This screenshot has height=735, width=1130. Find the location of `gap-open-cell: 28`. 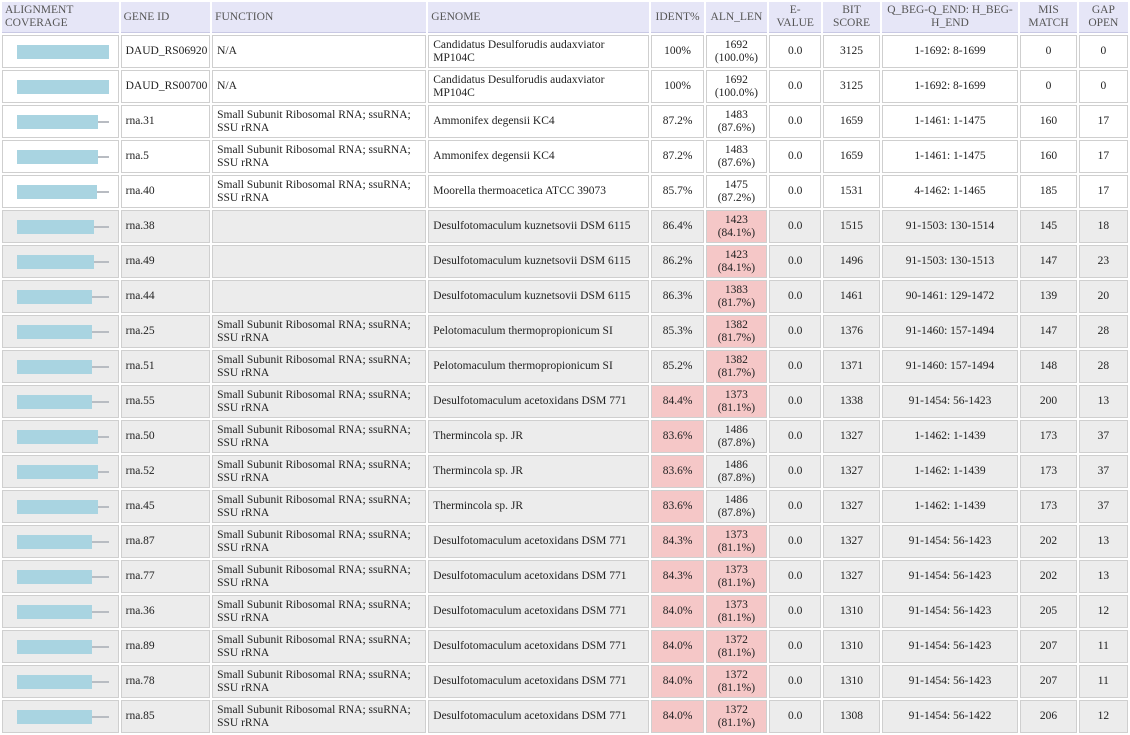

gap-open-cell: 28 is located at coordinates (1103, 331).